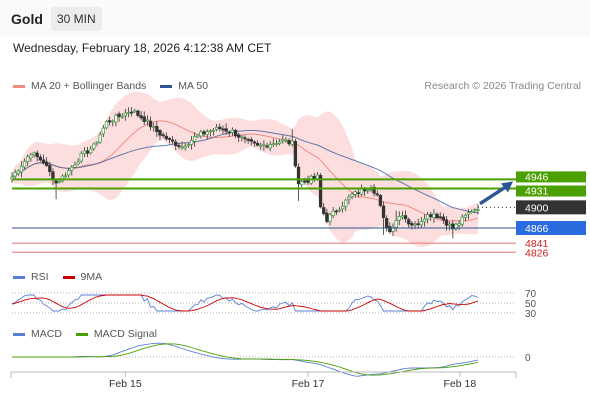 This screenshot has width=590, height=400. Describe the element at coordinates (245, 303) in the screenshot. I see `rsi-line` at that location.